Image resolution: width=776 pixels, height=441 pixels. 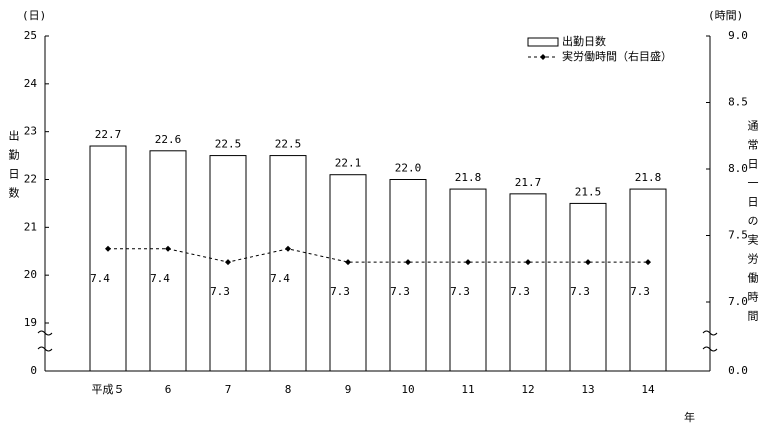 I want to click on legend-label: 出勤日数, so click(x=584, y=41).